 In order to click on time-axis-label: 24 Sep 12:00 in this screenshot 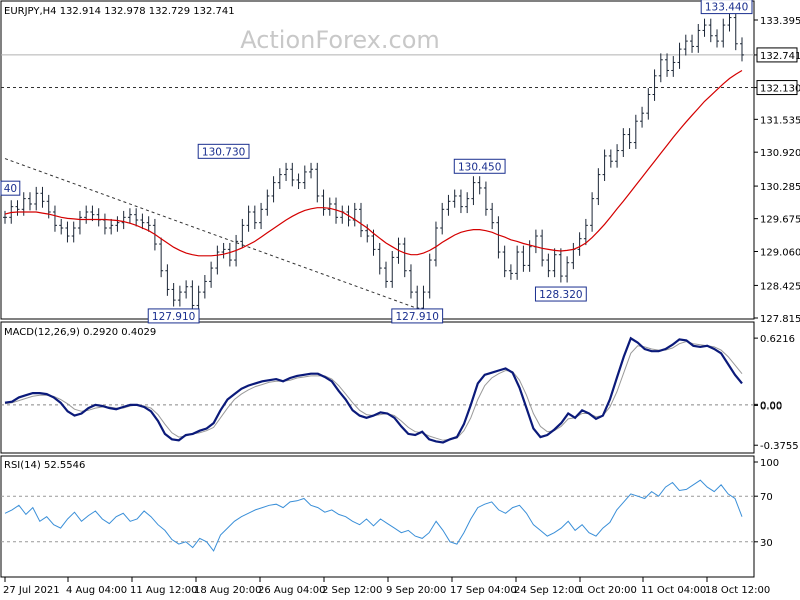, I will do `click(547, 590)`.